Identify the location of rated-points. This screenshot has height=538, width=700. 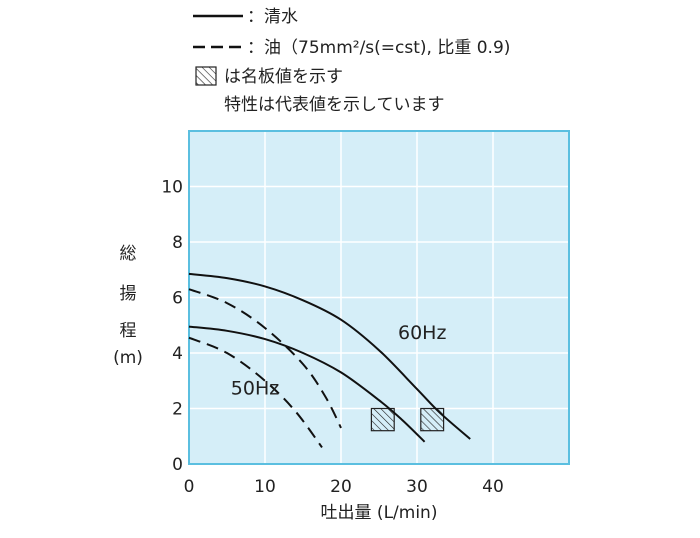
(407, 419).